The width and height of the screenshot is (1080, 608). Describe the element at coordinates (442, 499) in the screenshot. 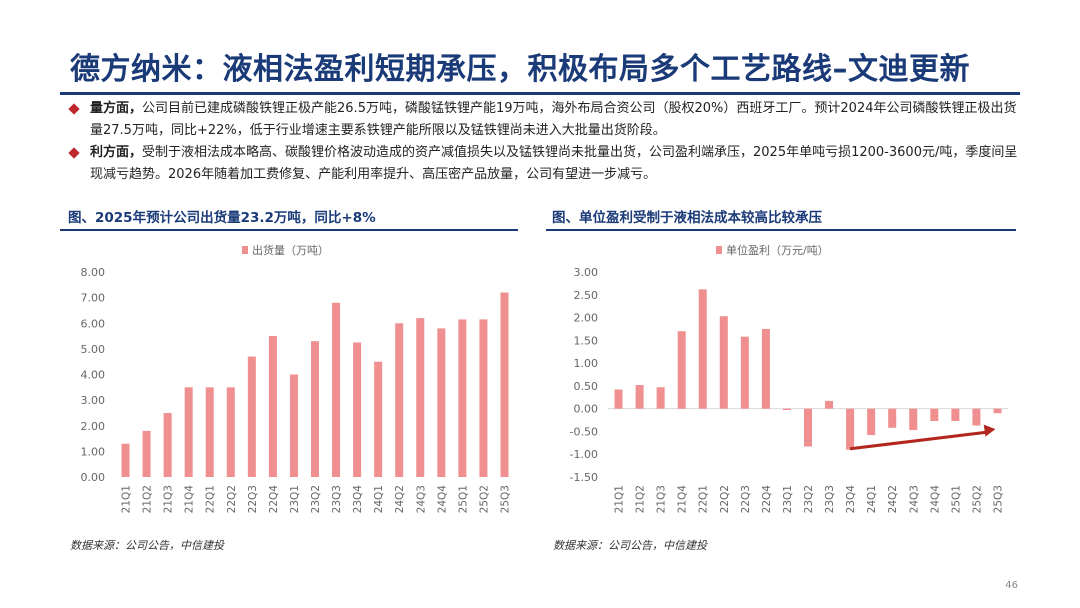

I see `x-tick-label: 24Q4` at that location.